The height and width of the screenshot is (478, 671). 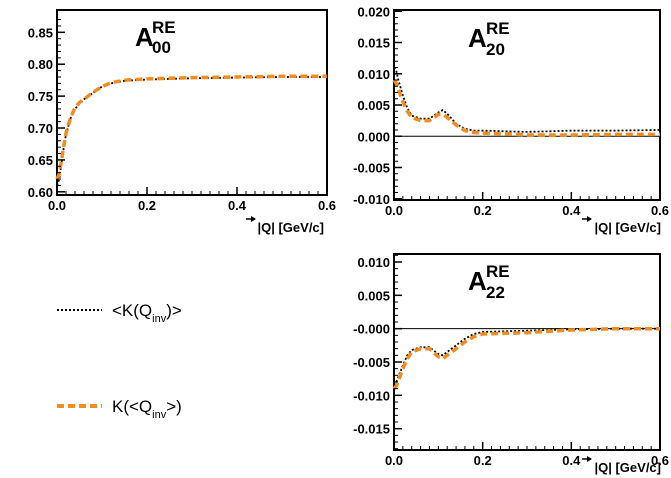 What do you see at coordinates (147, 409) in the screenshot?
I see `legend-label-b: K(<Qinv>)` at bounding box center [147, 409].